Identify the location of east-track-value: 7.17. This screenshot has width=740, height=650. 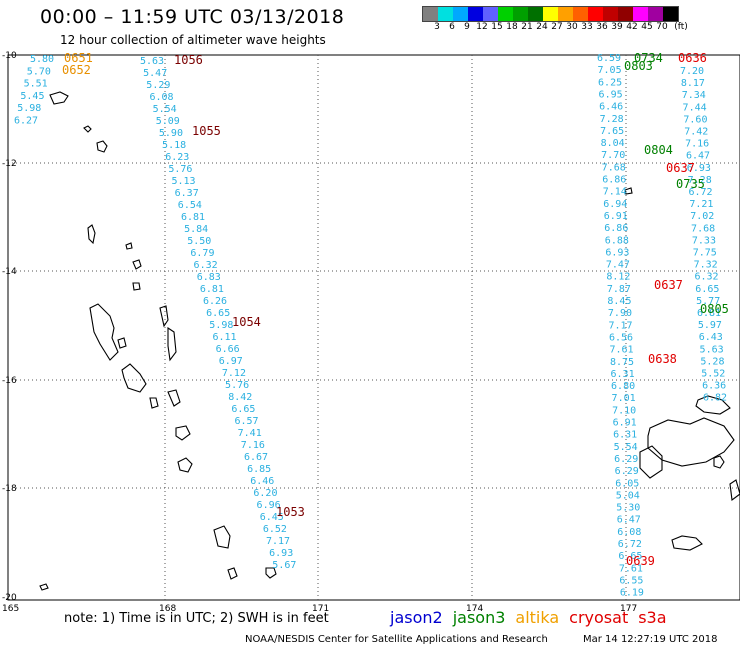
(620, 325).